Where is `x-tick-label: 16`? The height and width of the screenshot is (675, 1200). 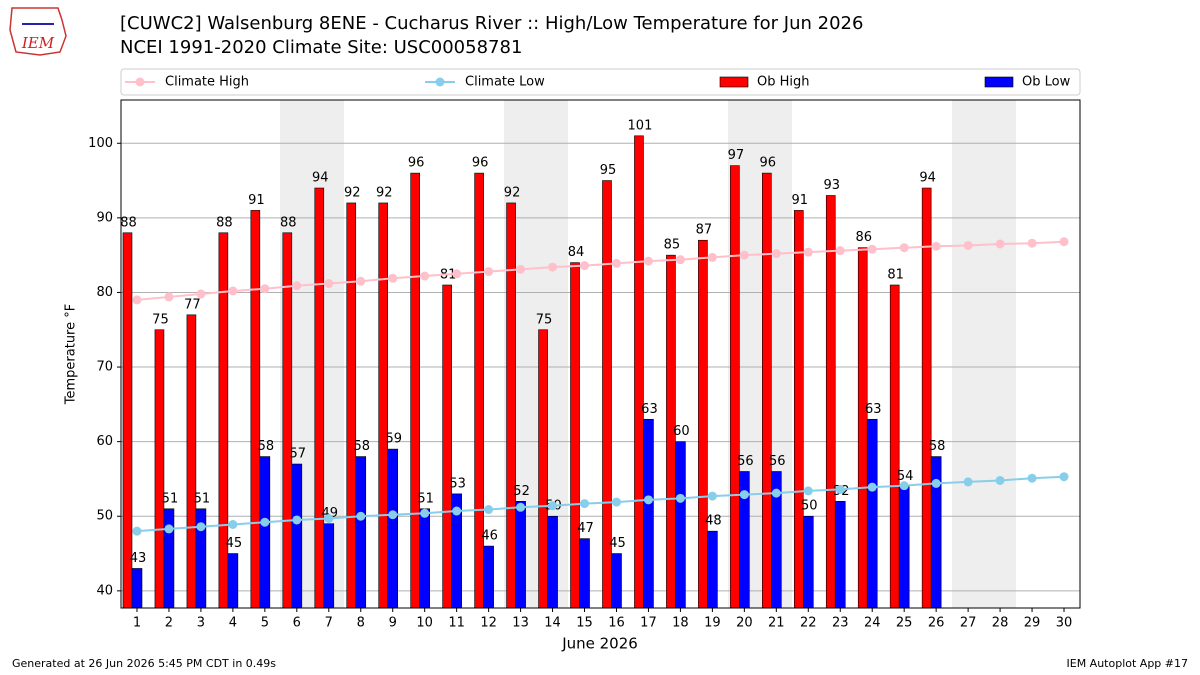
x-tick-label: 16 is located at coordinates (616, 623).